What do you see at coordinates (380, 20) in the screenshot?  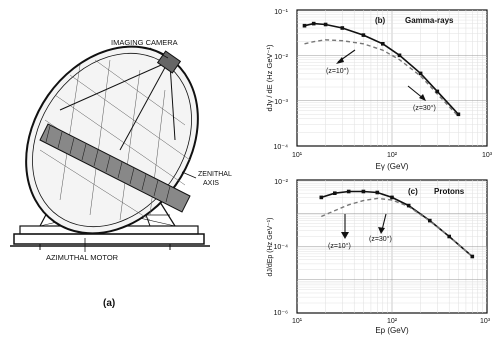 I see `gamma-panel-label: (b)` at bounding box center [380, 20].